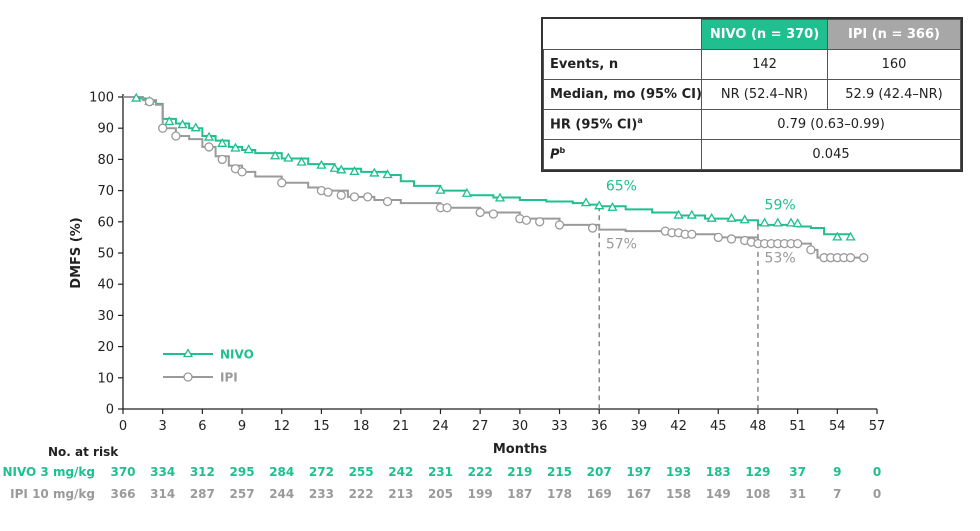 The image size is (980, 531). I want to click on y-tick-label: 30, so click(105, 316).